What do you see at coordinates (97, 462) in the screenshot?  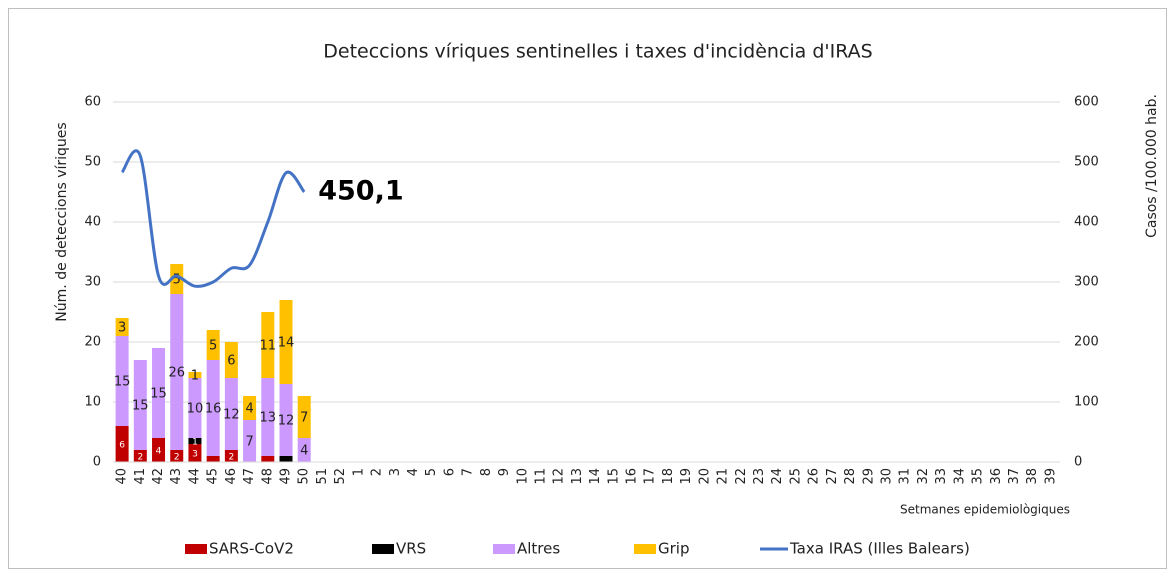 I see `y-tick-label: 0` at bounding box center [97, 462].